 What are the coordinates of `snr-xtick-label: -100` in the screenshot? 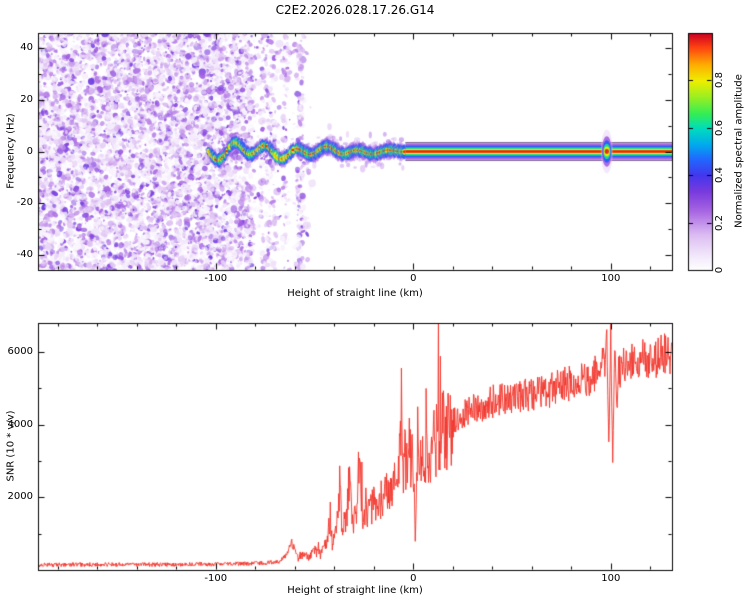 It's located at (216, 578).